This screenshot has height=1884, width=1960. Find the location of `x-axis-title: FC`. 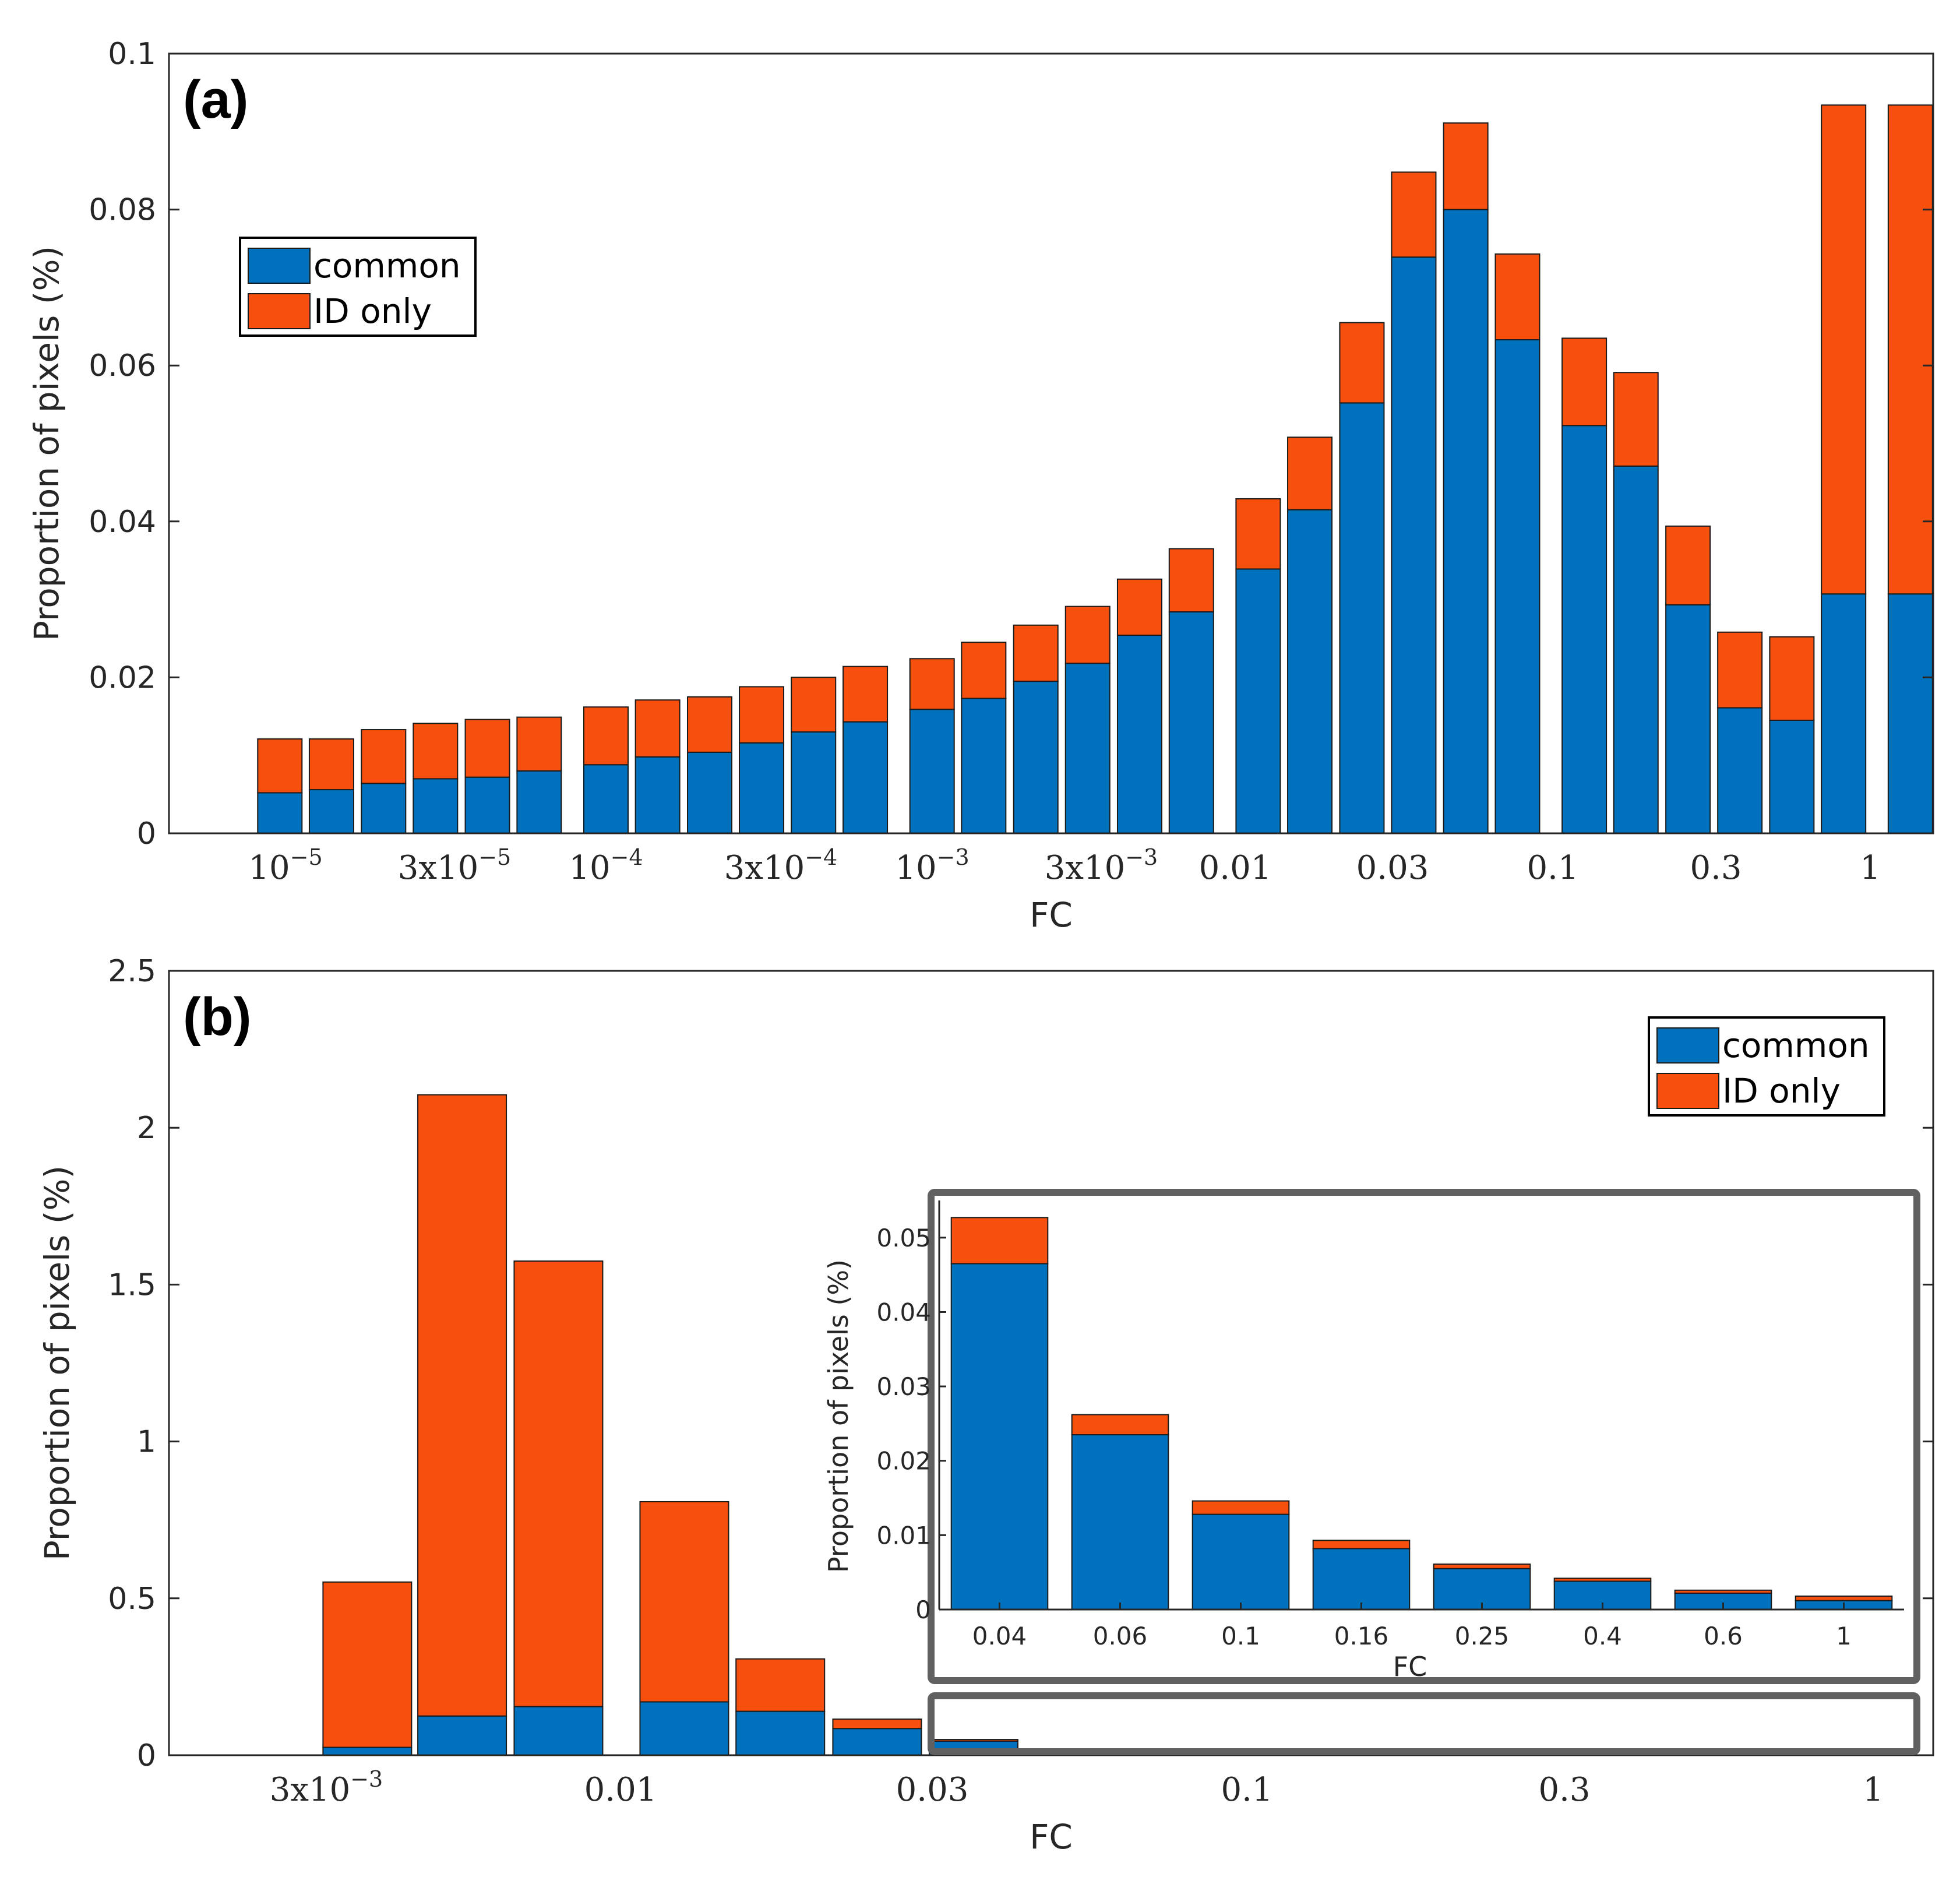

x-axis-title: FC is located at coordinates (1051, 915).